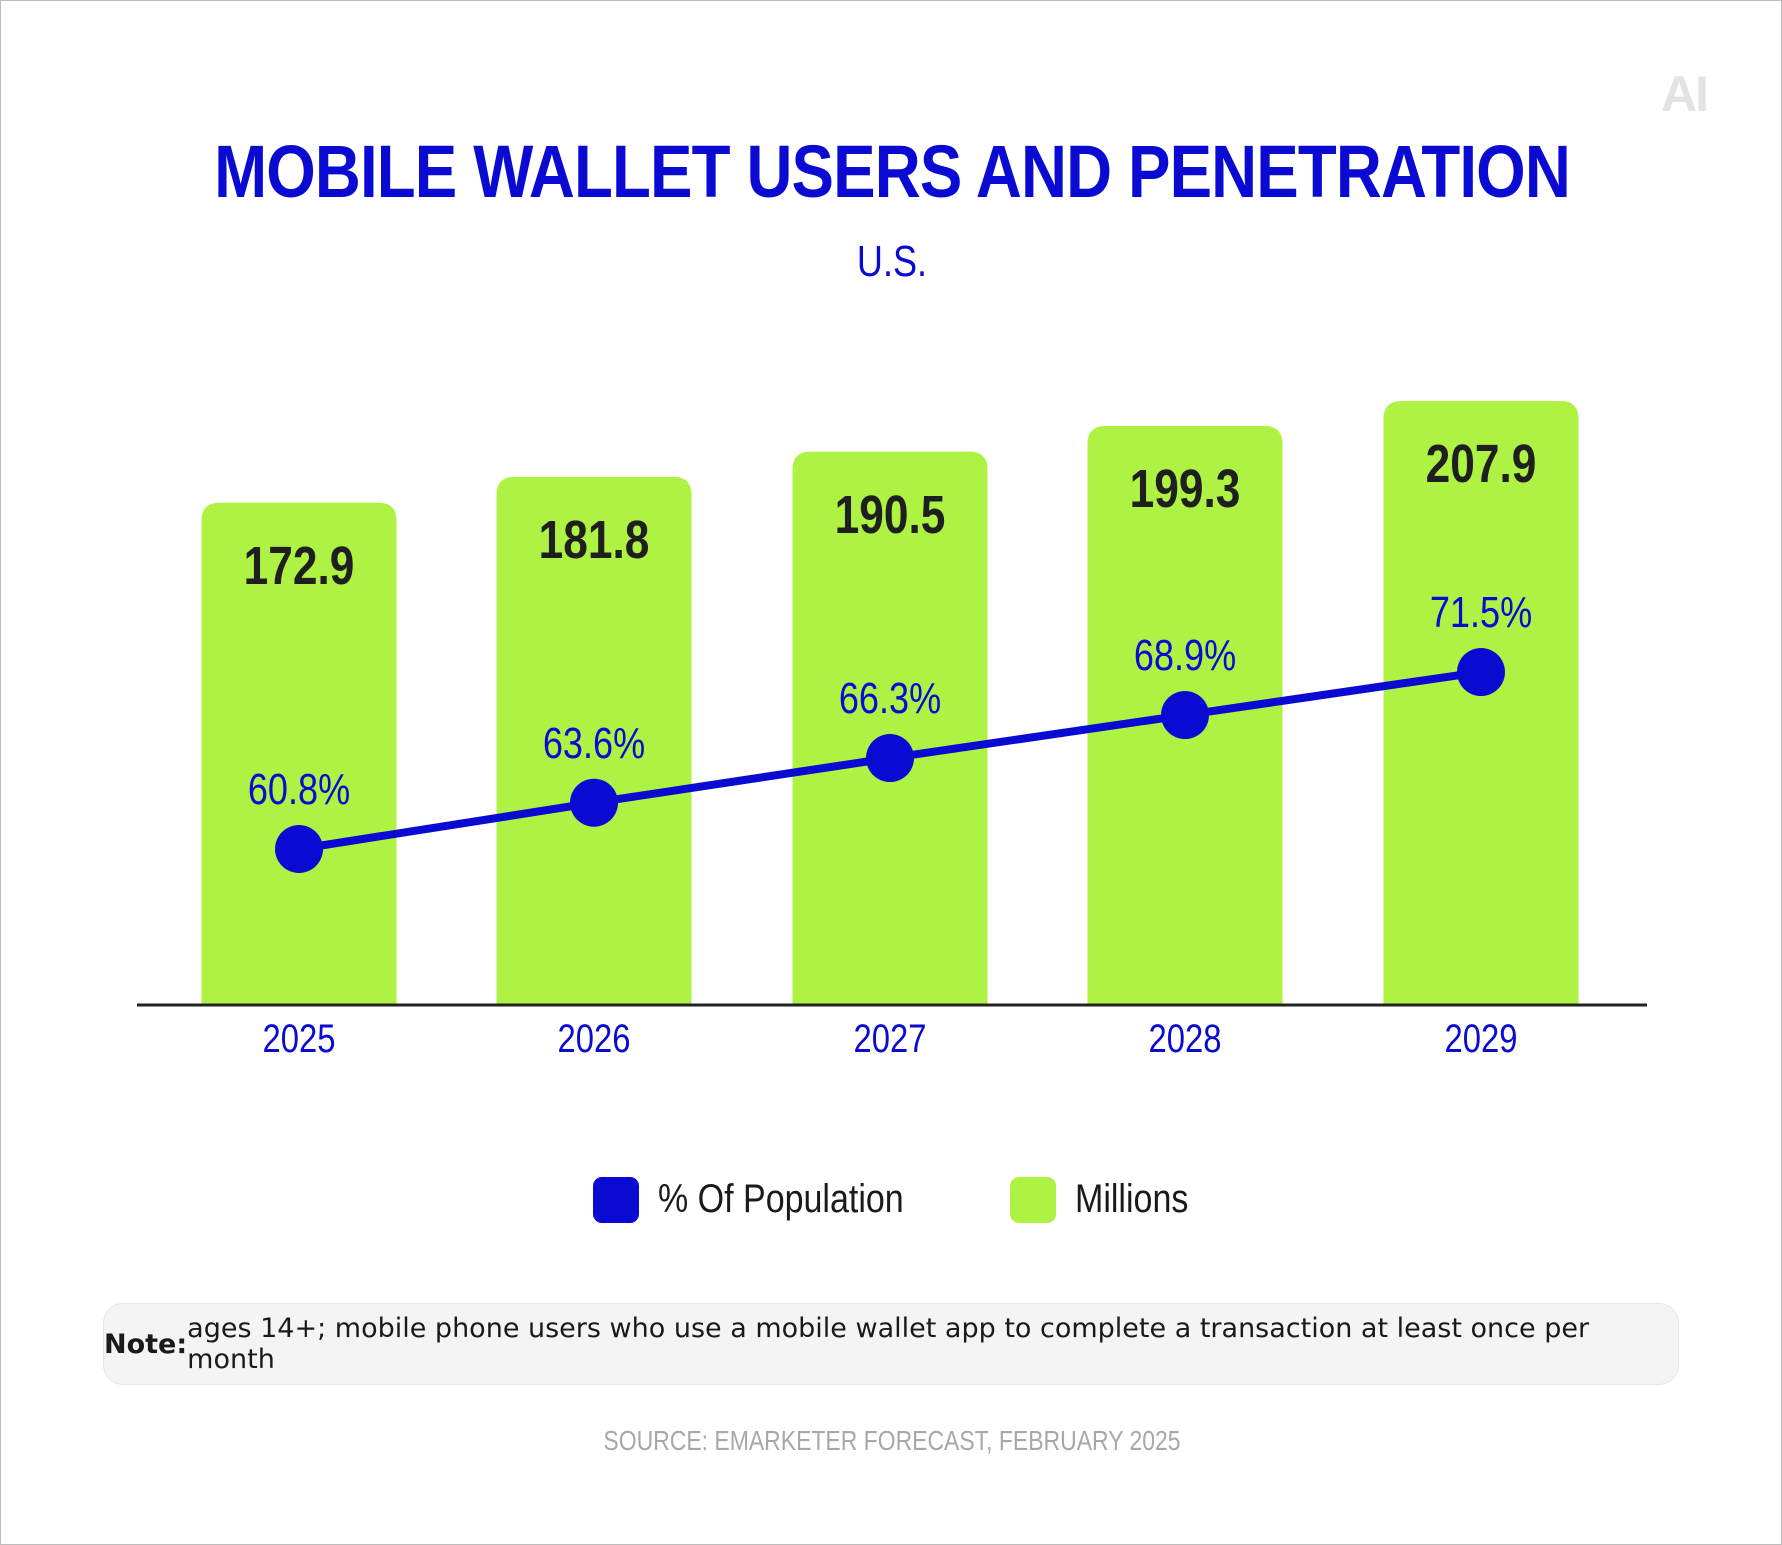 This screenshot has height=1545, width=1782. I want to click on bar-2026, so click(594, 741).